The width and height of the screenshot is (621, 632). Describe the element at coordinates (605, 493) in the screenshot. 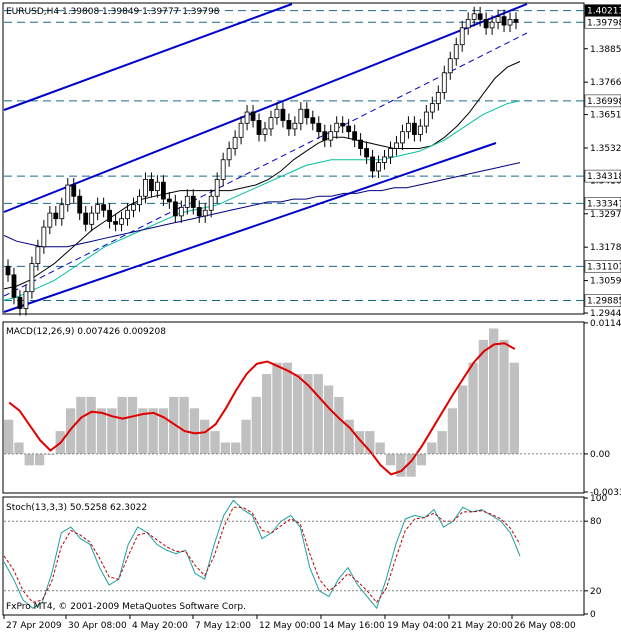

I see `macd-tick-label: -0.00334` at that location.